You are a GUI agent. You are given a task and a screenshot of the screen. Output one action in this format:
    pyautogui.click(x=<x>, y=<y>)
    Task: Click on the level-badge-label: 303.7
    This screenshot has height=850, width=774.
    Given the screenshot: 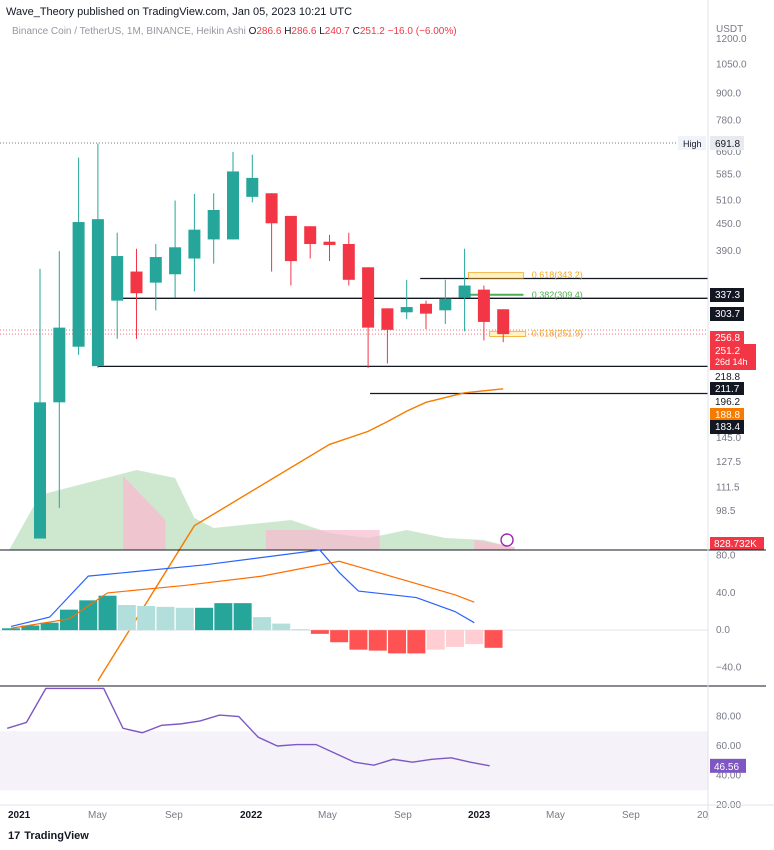 What is the action you would take?
    pyautogui.click(x=727, y=314)
    